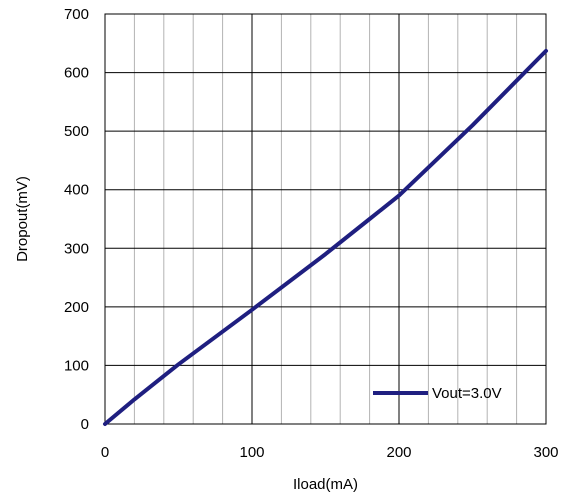  I want to click on y-tick-label: 600, so click(76, 73).